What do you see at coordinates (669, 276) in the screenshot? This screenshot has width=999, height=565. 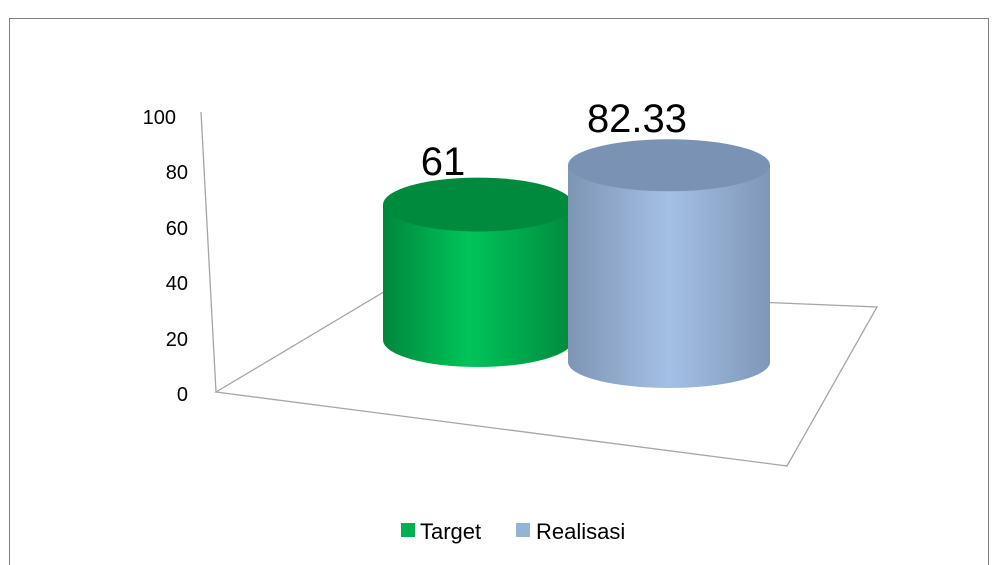 I see `bar-body-realisasi` at bounding box center [669, 276].